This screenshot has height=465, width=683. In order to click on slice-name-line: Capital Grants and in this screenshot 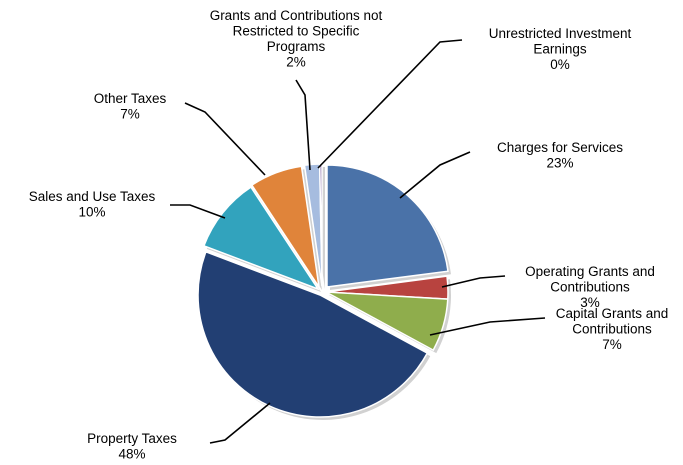, I will do `click(612, 313)`.